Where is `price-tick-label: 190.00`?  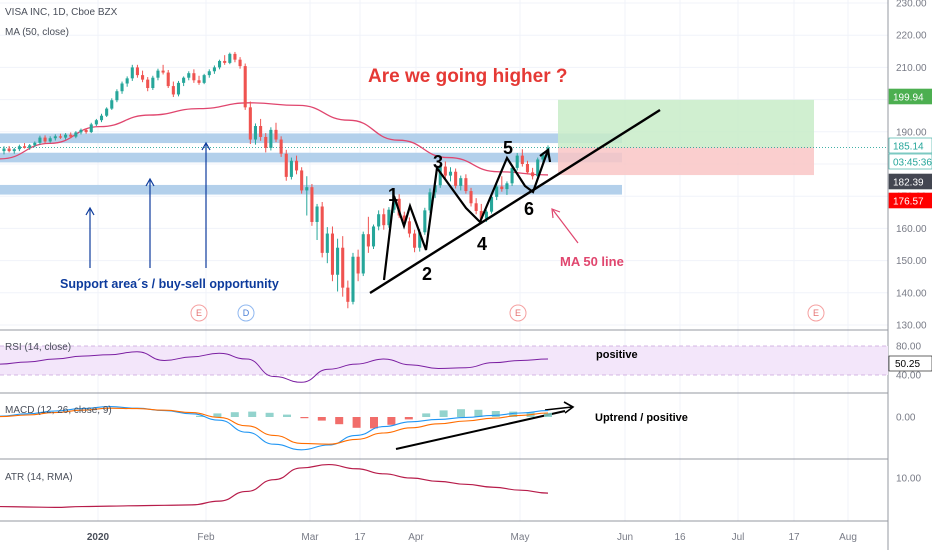
price-tick-label: 190.00 is located at coordinates (911, 132).